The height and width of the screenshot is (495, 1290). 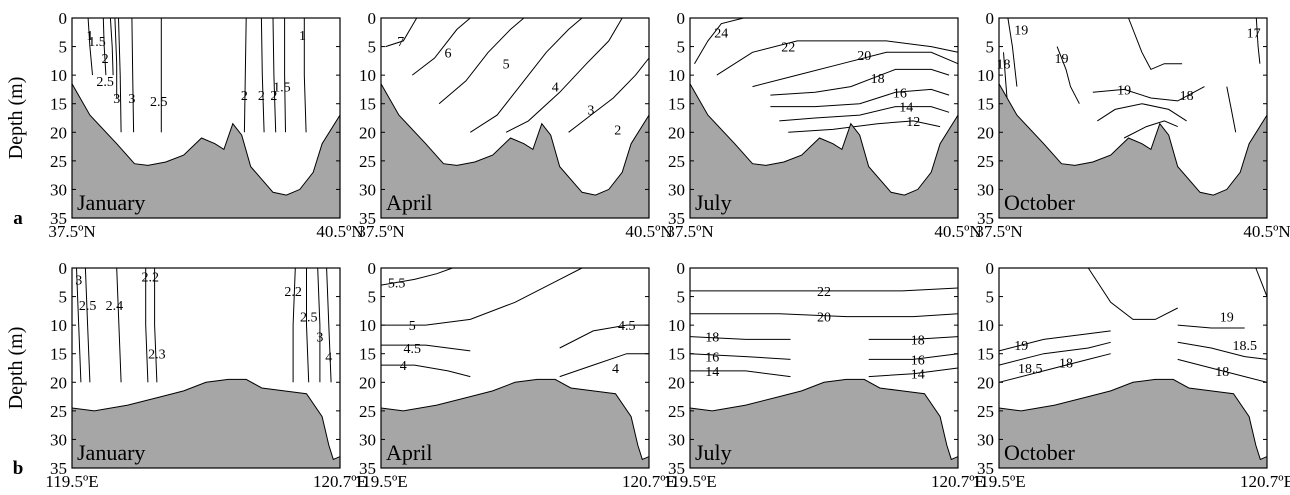 I want to click on contour-label: 6, so click(x=448, y=53).